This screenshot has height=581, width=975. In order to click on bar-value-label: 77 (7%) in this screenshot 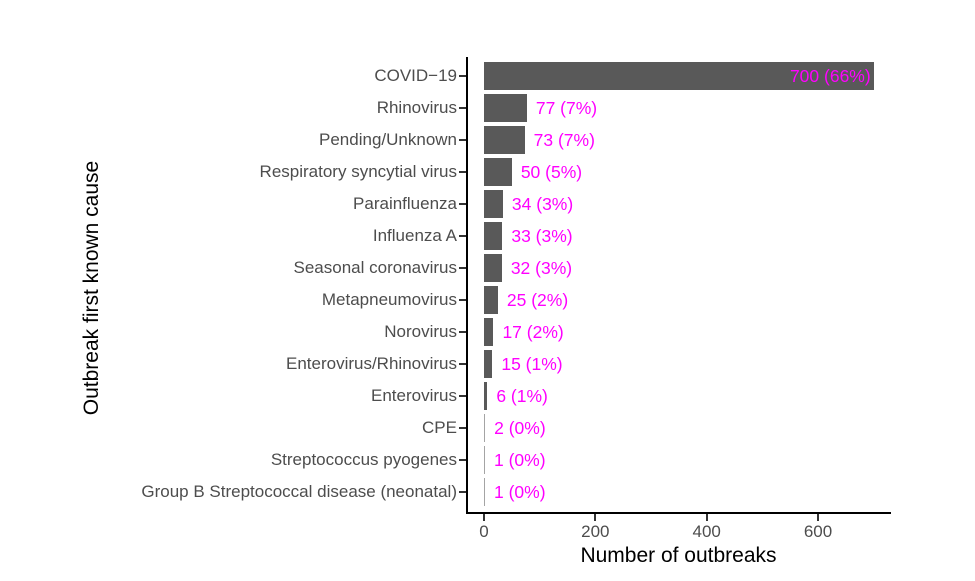, I will do `click(566, 108)`.